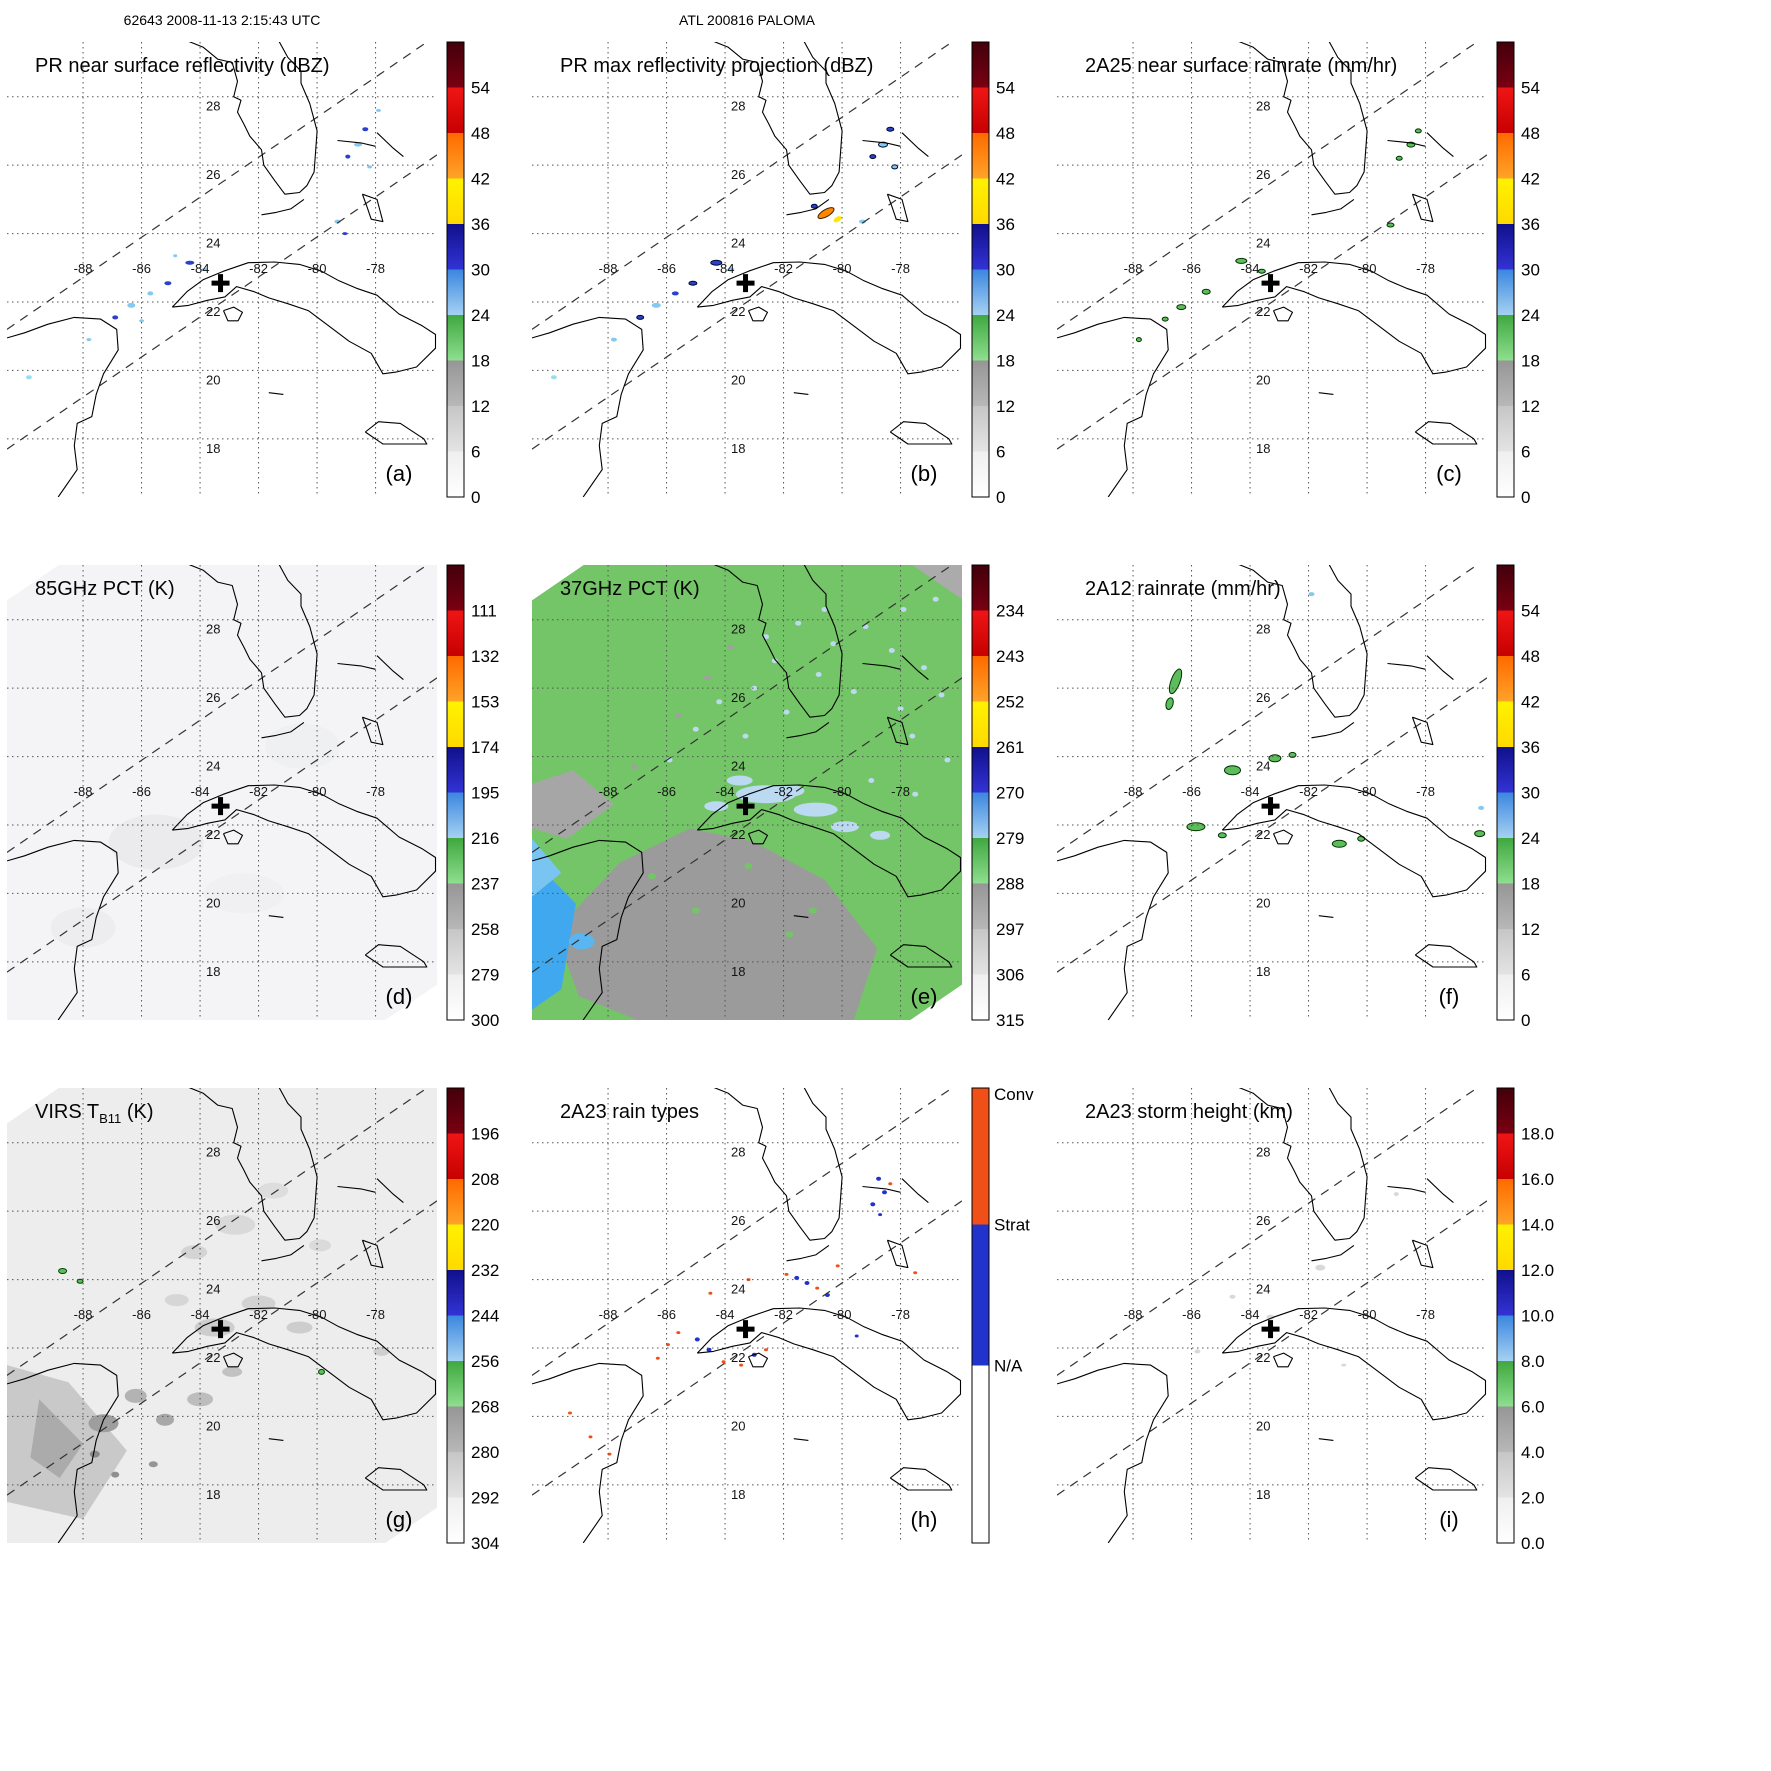  What do you see at coordinates (1250, 1314) in the screenshot?
I see `lon-label: -84` at bounding box center [1250, 1314].